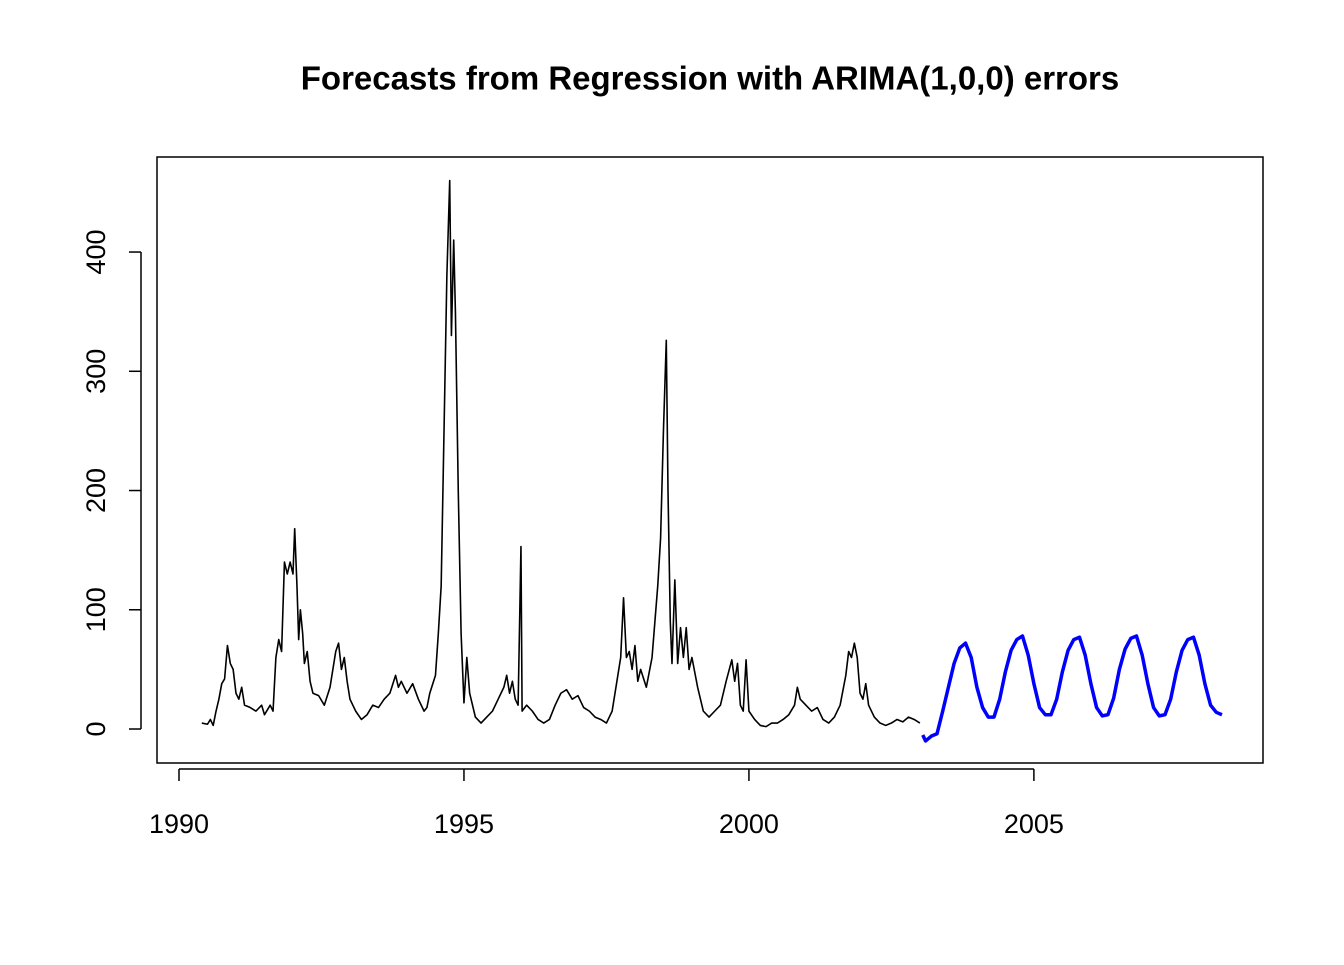  Describe the element at coordinates (96, 728) in the screenshot. I see `y-tick-label: 0` at that location.